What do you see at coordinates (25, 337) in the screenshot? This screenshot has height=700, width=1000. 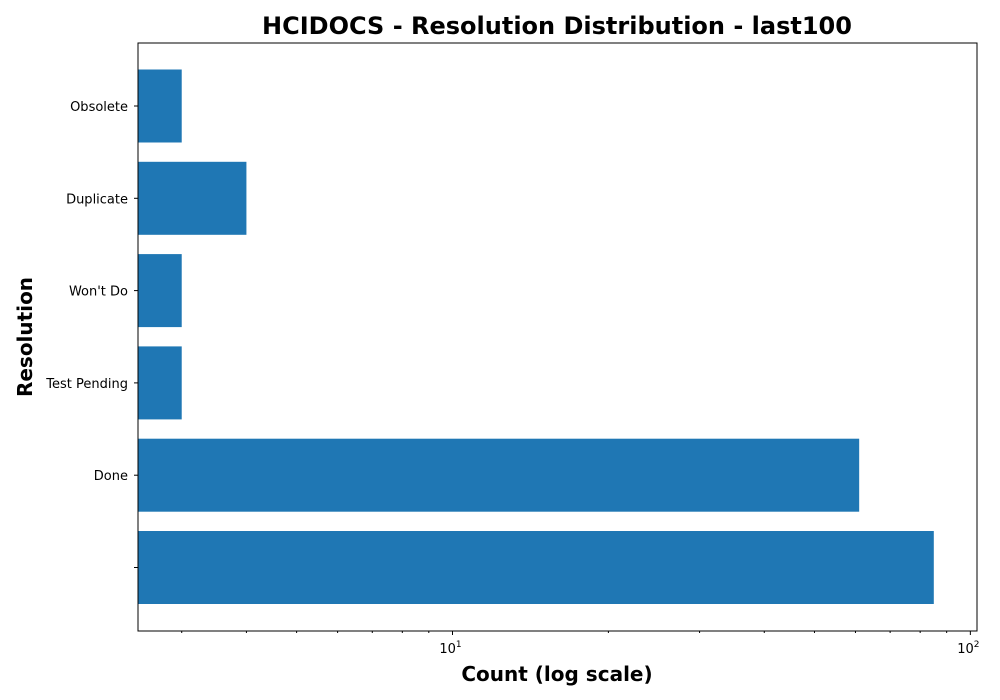 I see `y-axis-label: Resolution` at bounding box center [25, 337].